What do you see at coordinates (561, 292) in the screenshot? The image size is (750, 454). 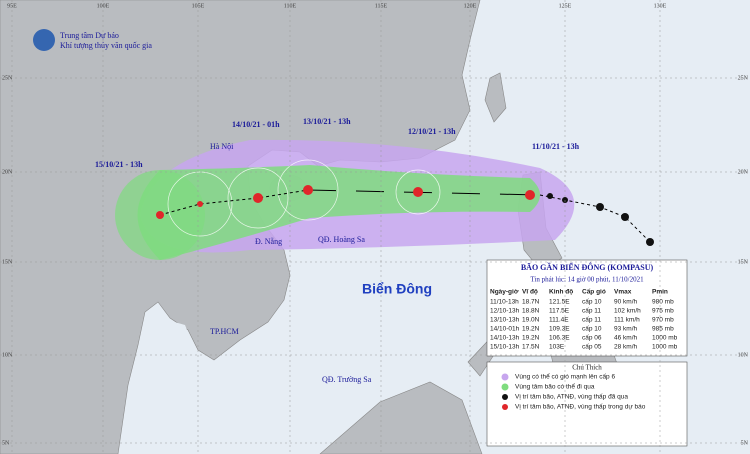 I see `column-header: Kinh độ` at bounding box center [561, 292].